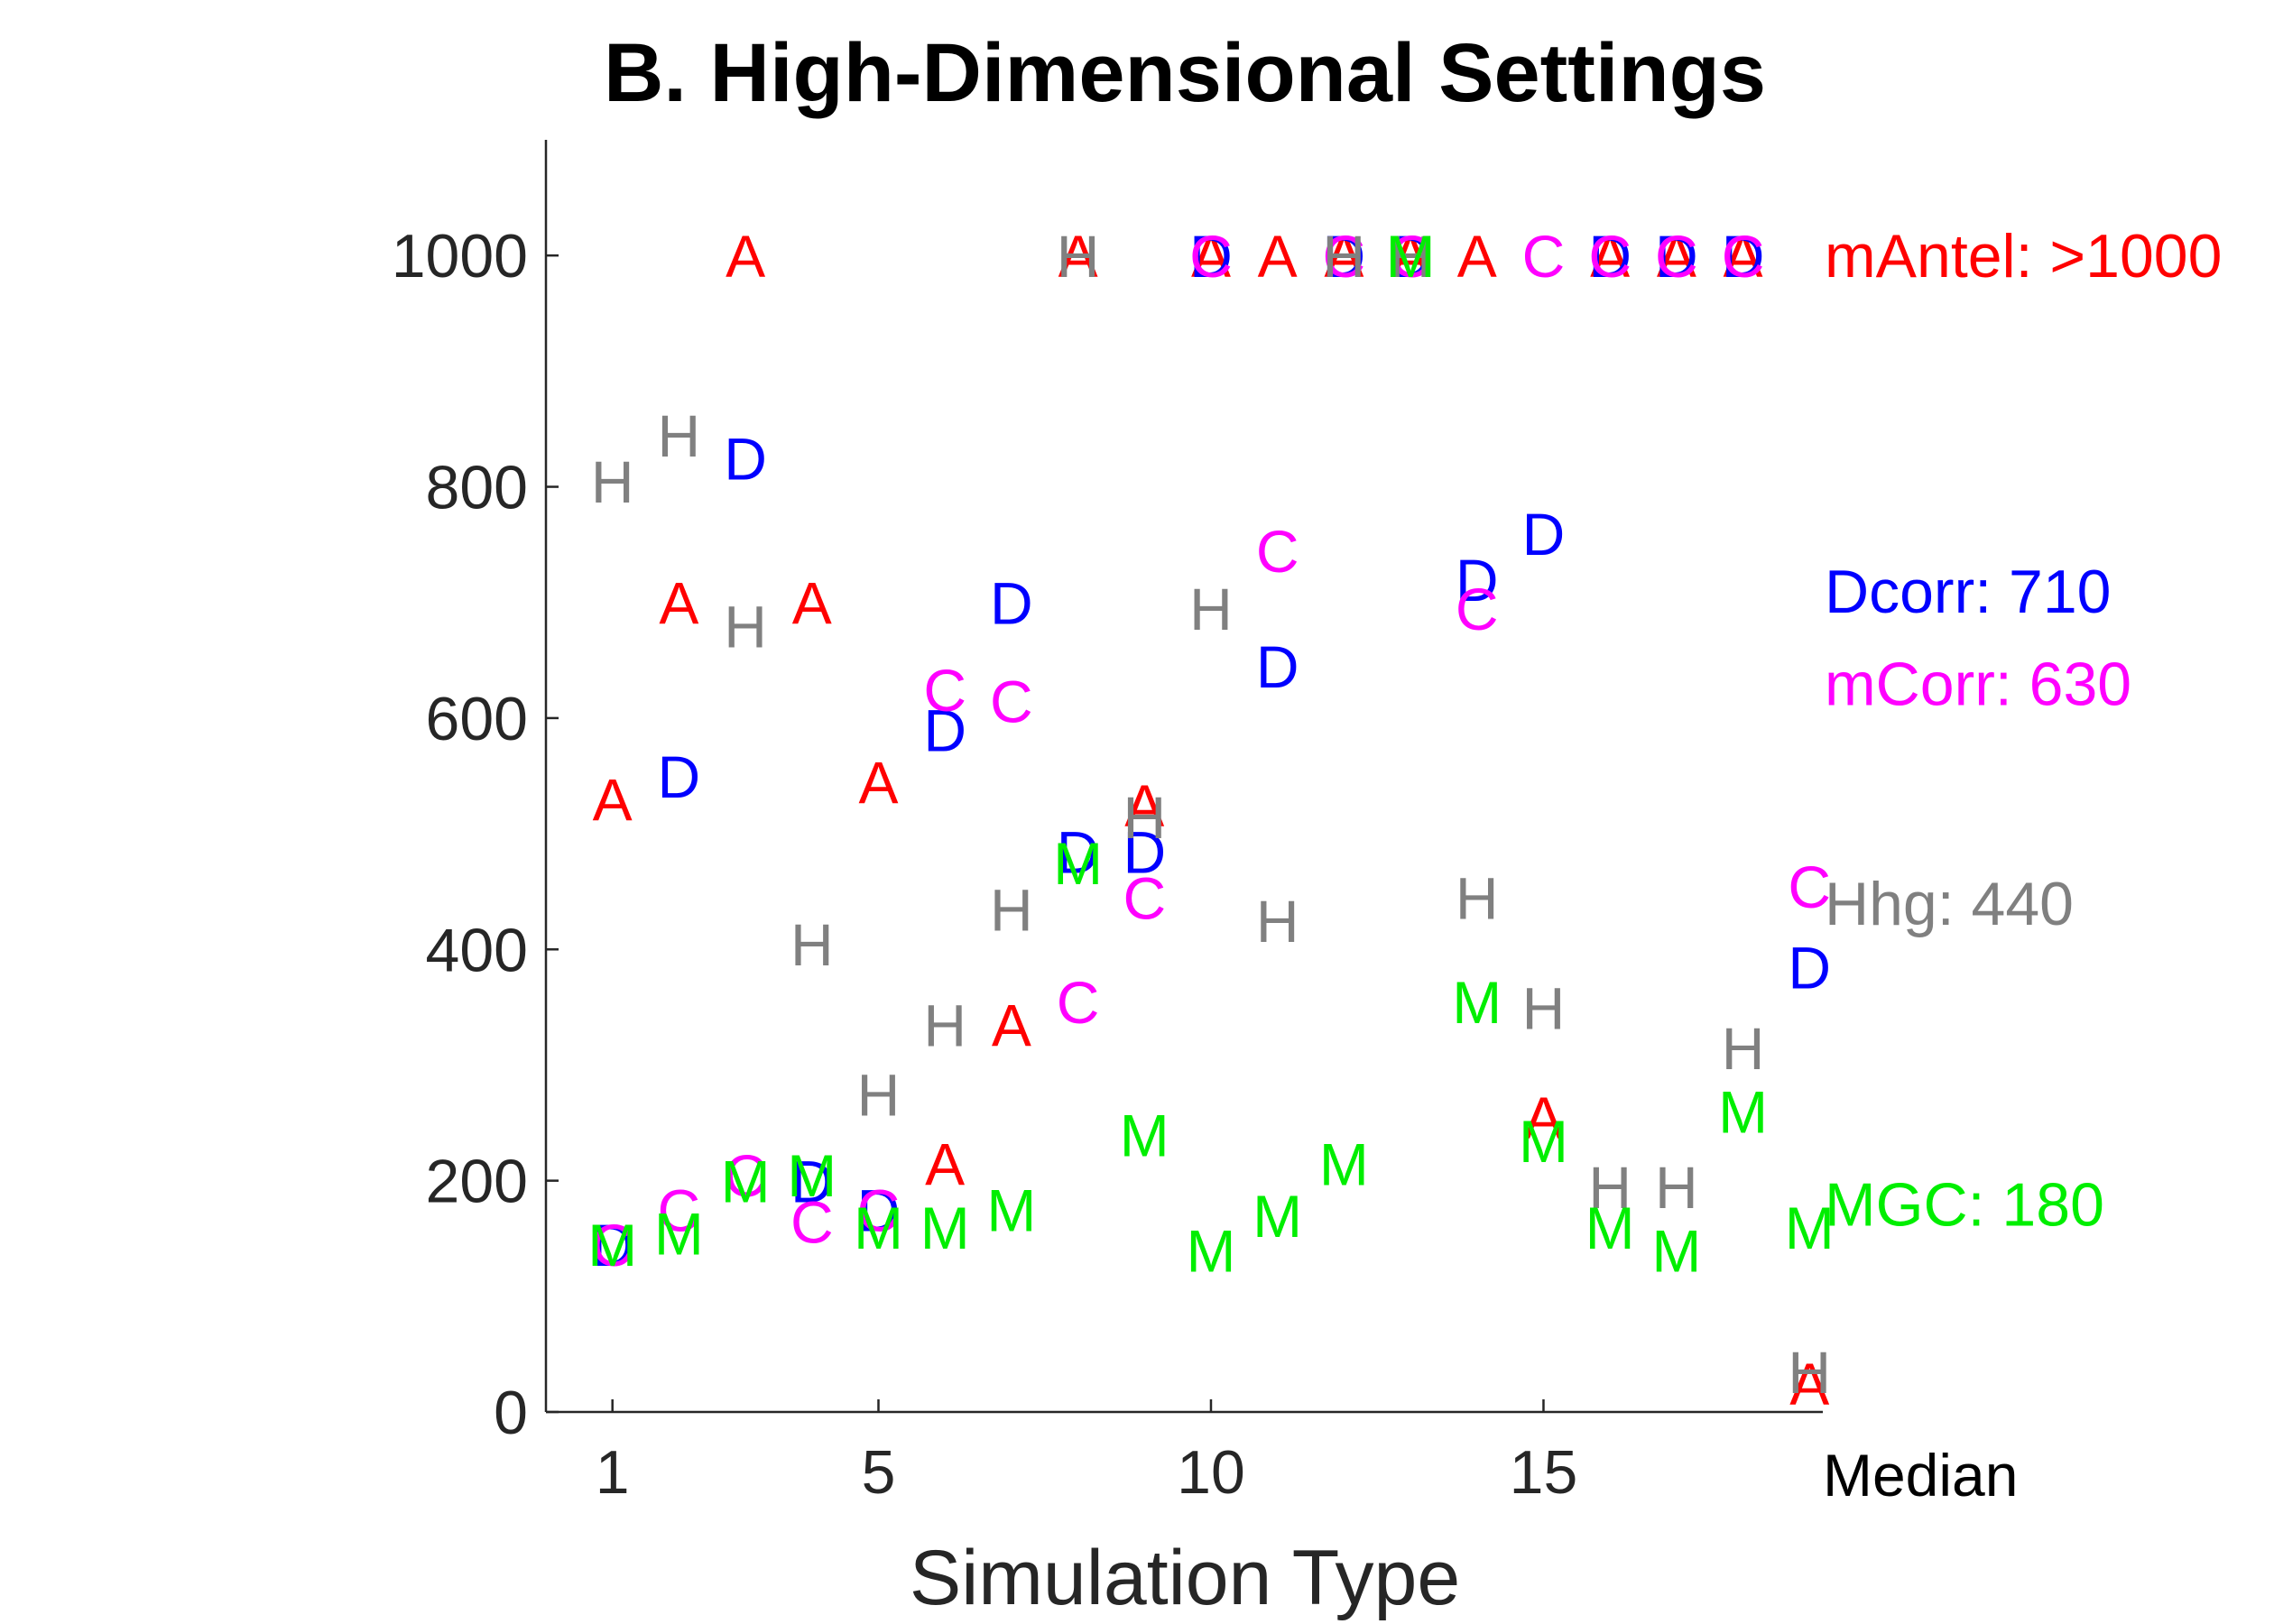  Describe the element at coordinates (477, 950) in the screenshot. I see `y-tick-label: 400` at that location.